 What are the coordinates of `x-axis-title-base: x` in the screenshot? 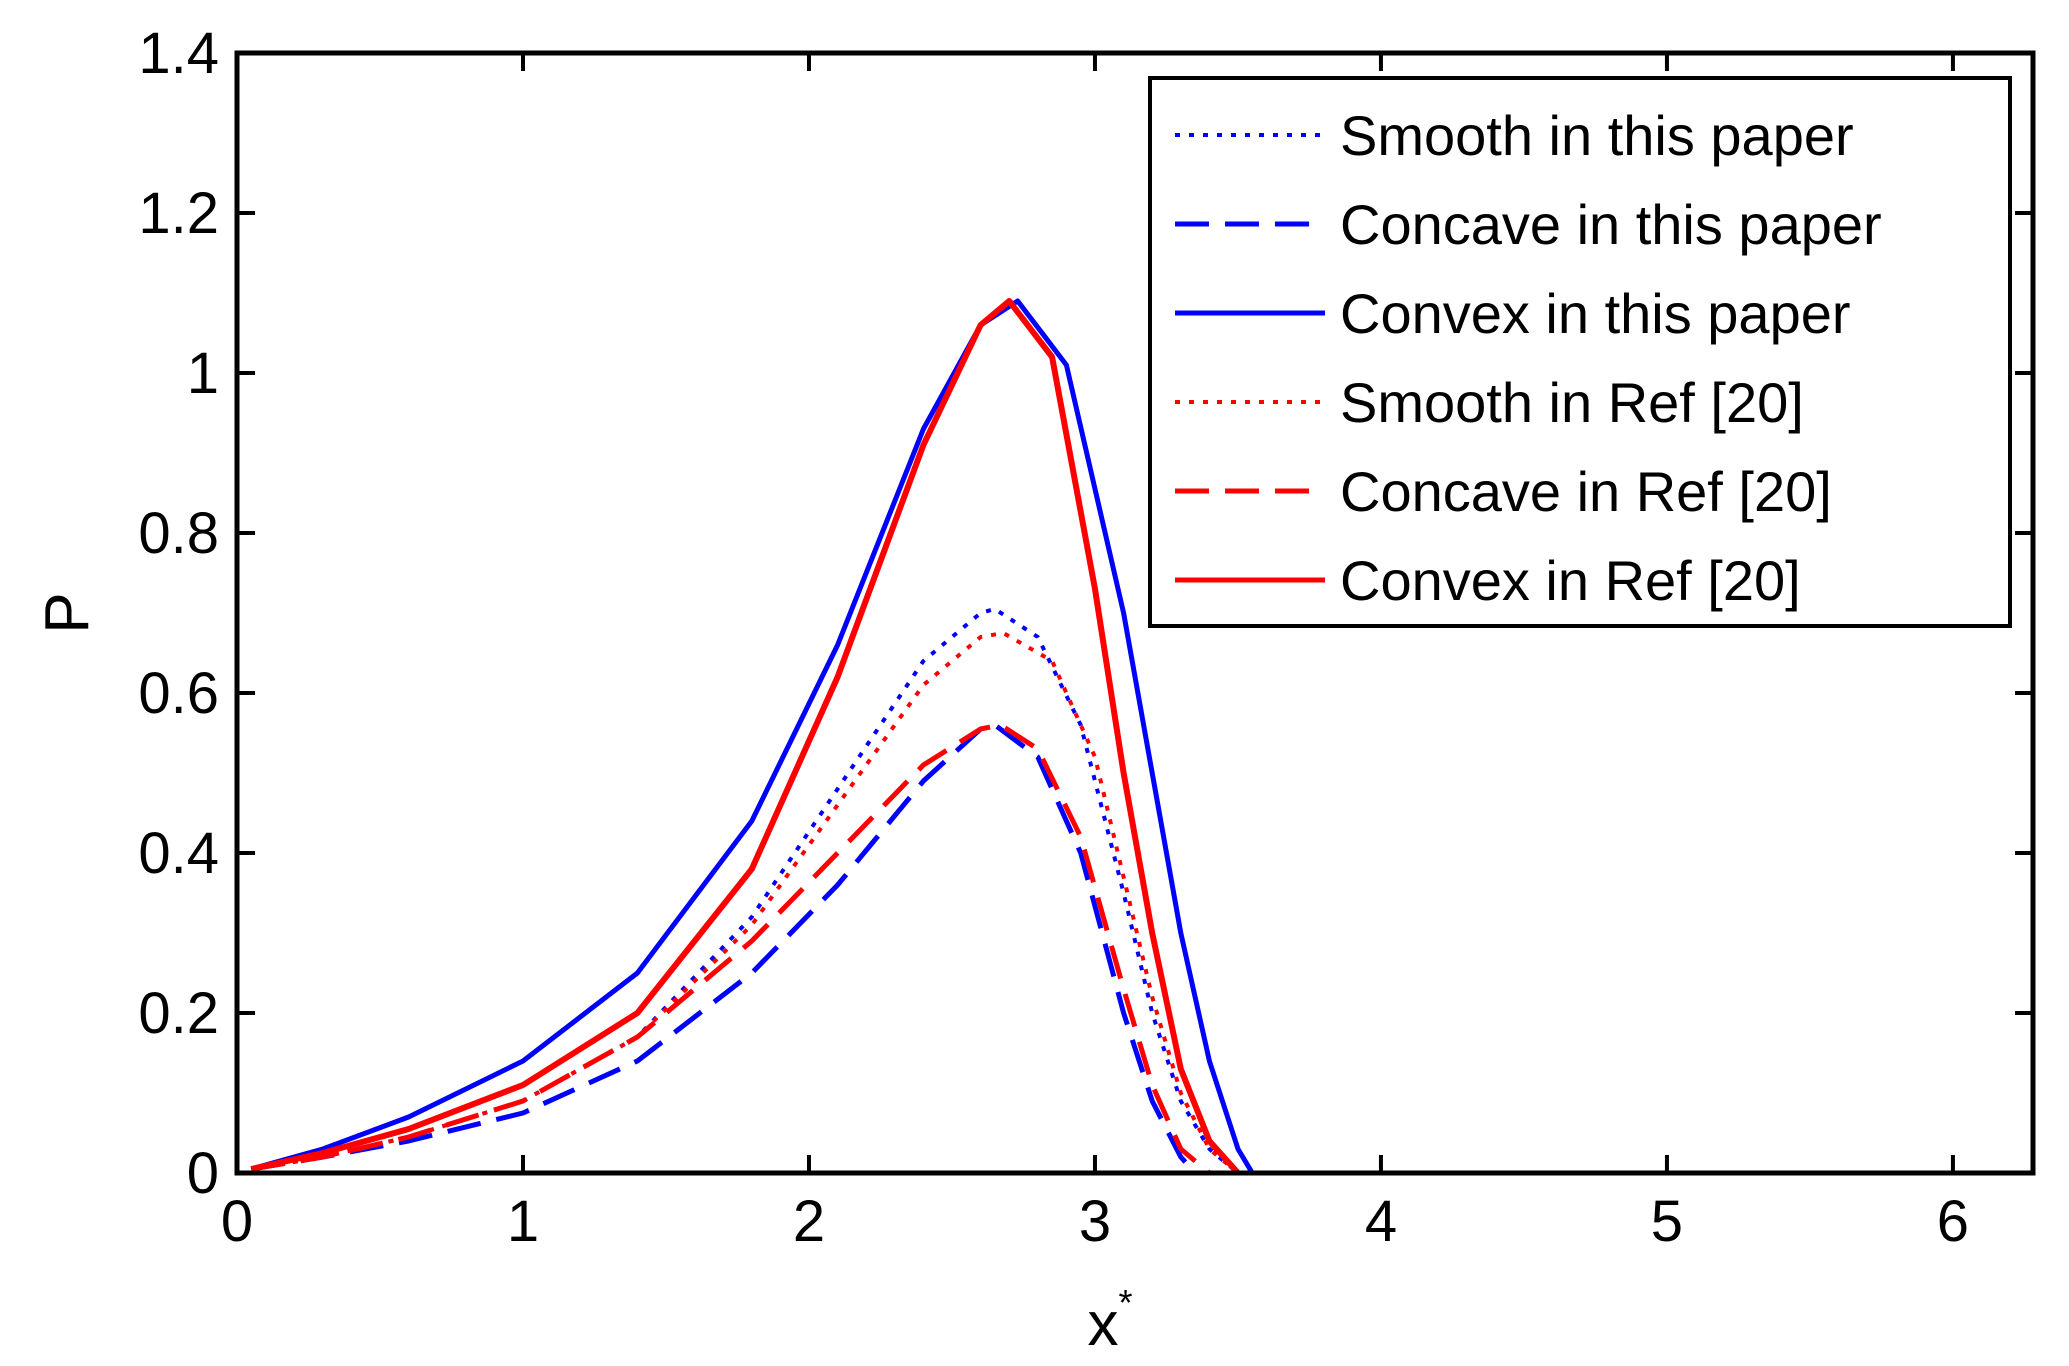 It's located at (1102, 1324).